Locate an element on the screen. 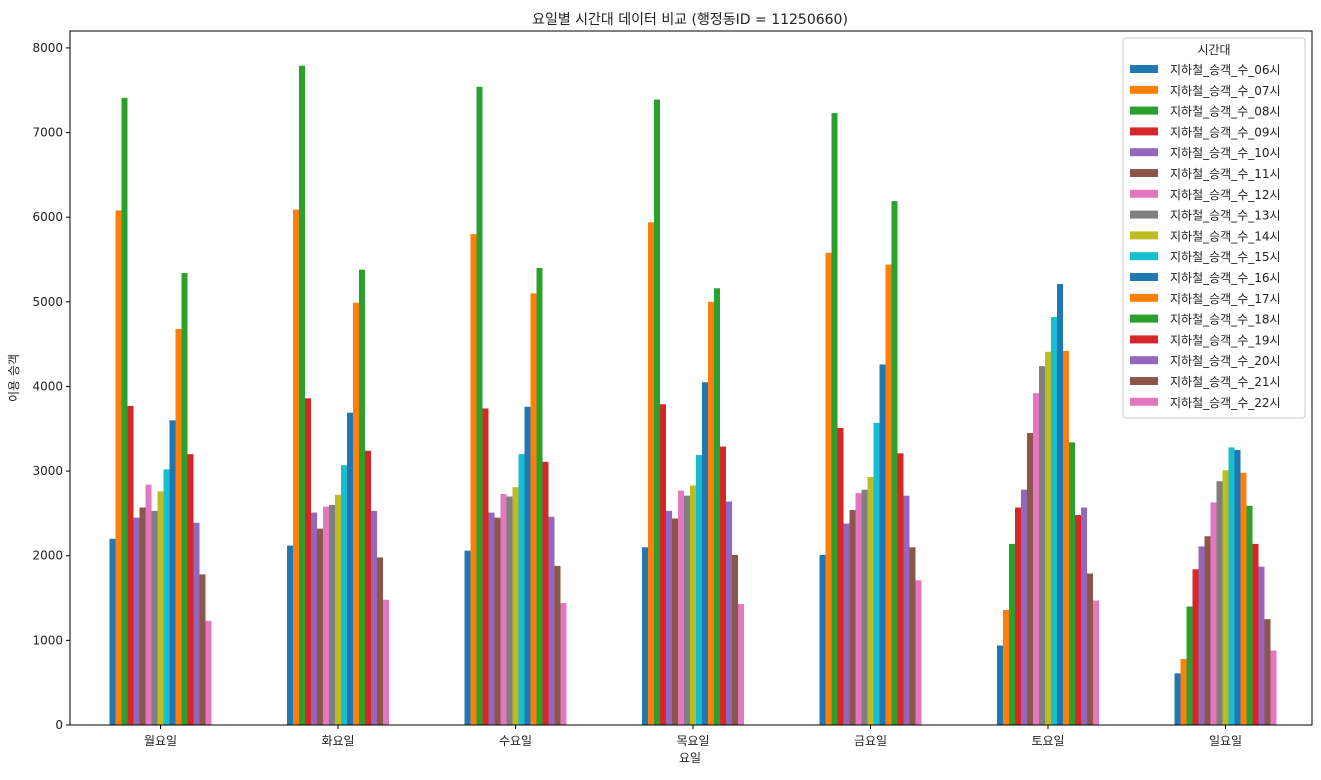 The width and height of the screenshot is (1321, 780). bar-토요일-지하철_승객_수_09시 is located at coordinates (1018, 616).